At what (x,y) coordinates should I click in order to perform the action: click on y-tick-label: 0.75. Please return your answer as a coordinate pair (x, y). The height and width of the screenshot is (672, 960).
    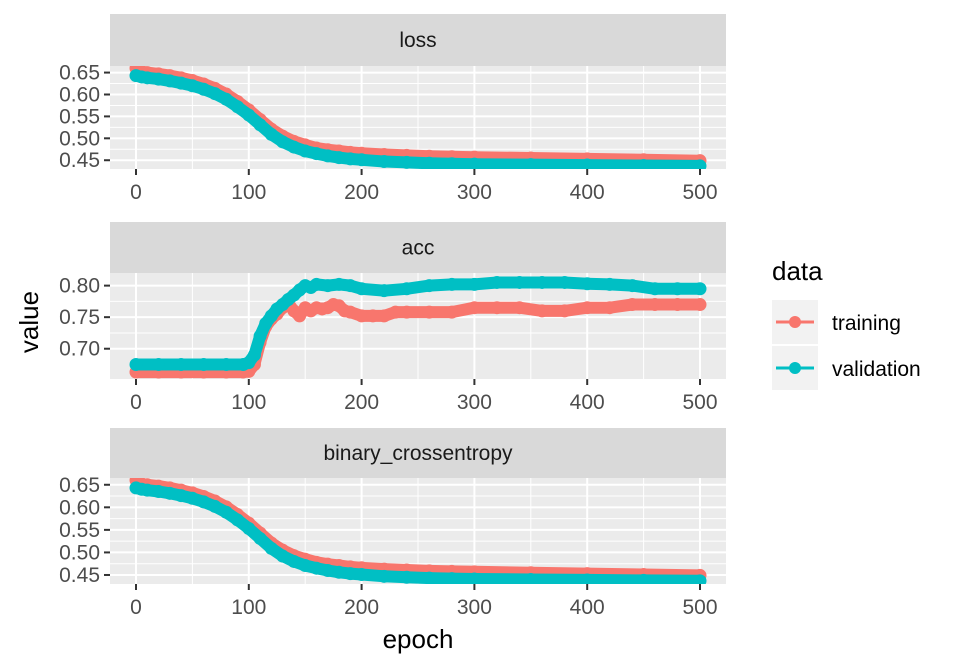
    Looking at the image, I should click on (79, 317).